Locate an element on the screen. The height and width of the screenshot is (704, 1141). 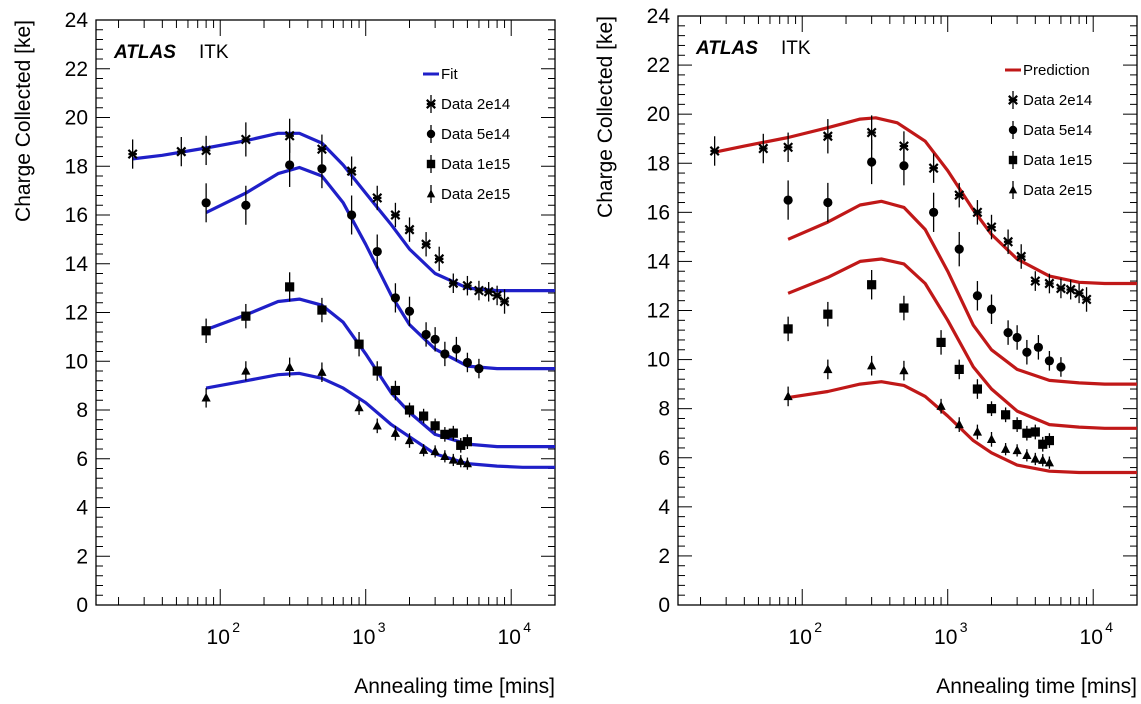
experiment-label: ATLAS is located at coordinates (726, 48).